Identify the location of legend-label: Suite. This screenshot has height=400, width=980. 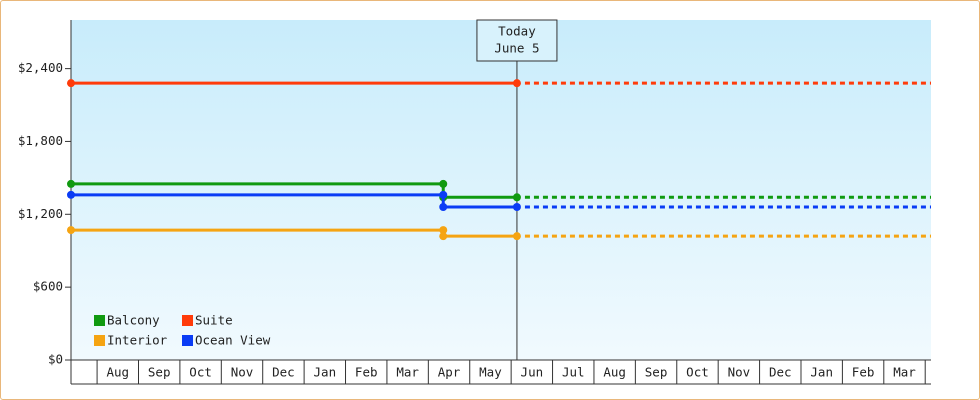
(214, 320).